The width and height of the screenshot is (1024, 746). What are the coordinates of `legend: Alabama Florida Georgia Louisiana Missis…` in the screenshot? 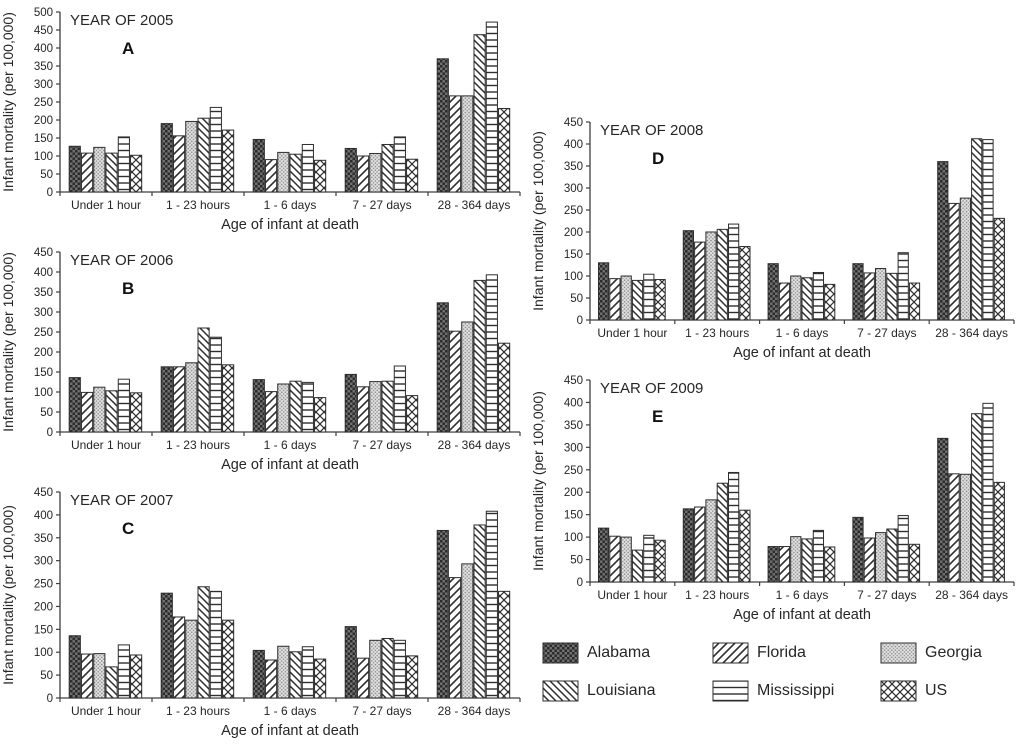 It's located at (777, 677).